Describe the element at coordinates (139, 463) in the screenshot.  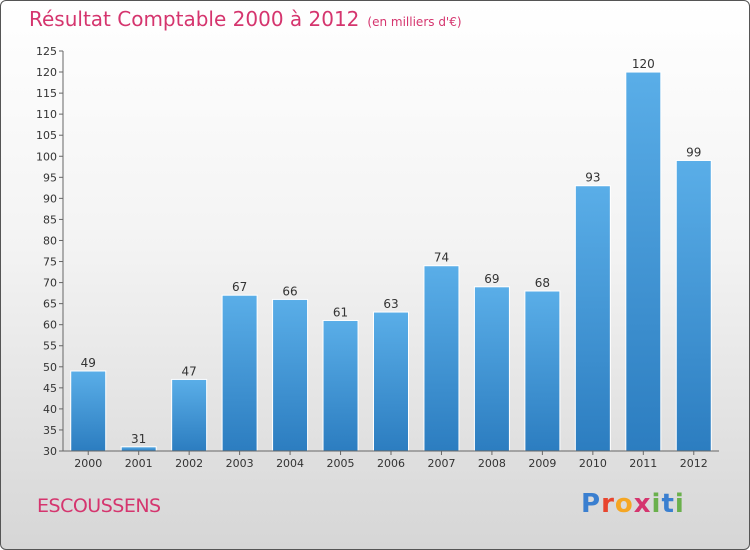
I see `x-tick-label-2001: 2001` at that location.